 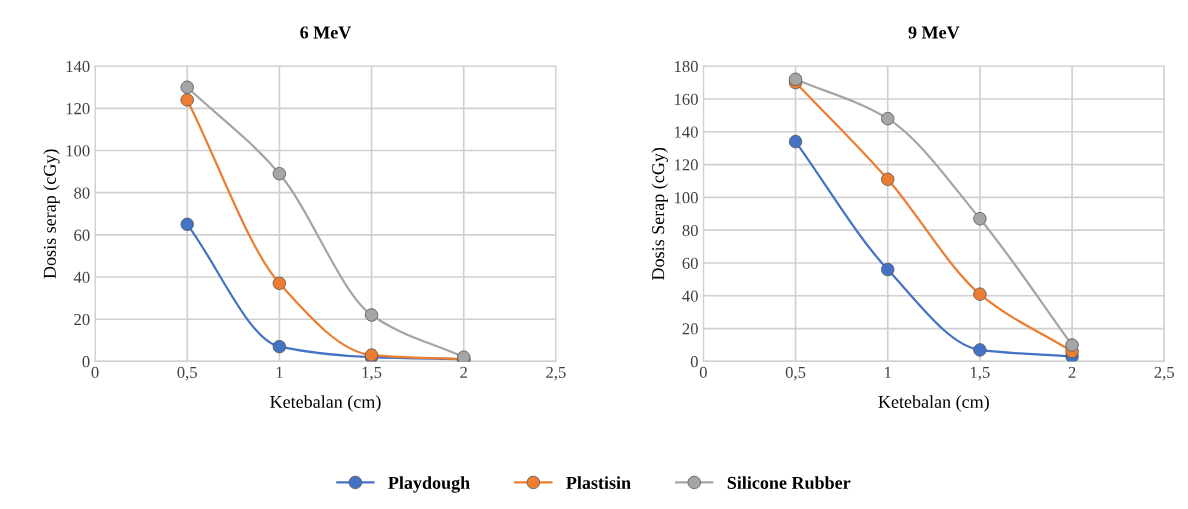 What do you see at coordinates (789, 482) in the screenshot?
I see `legend-label: Silicone Rubber` at bounding box center [789, 482].